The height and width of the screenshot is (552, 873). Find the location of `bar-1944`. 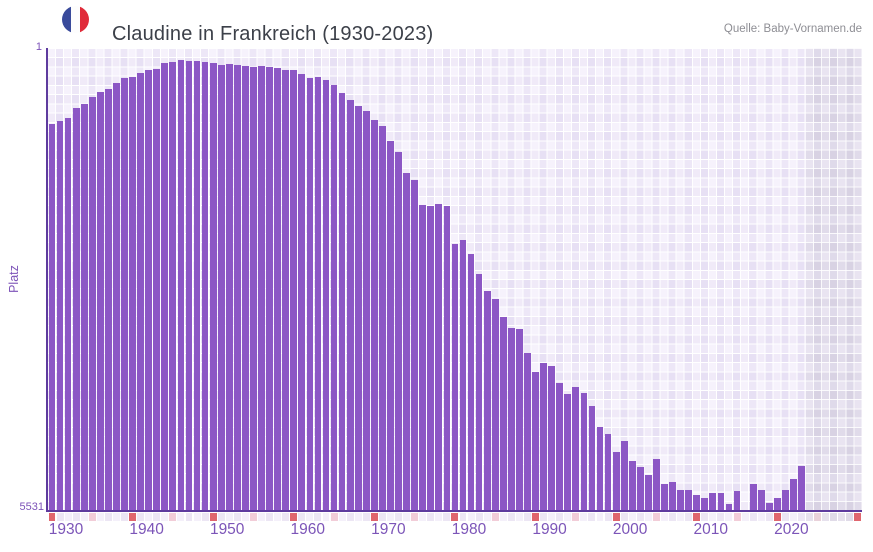

bar-1944 is located at coordinates (165, 286).